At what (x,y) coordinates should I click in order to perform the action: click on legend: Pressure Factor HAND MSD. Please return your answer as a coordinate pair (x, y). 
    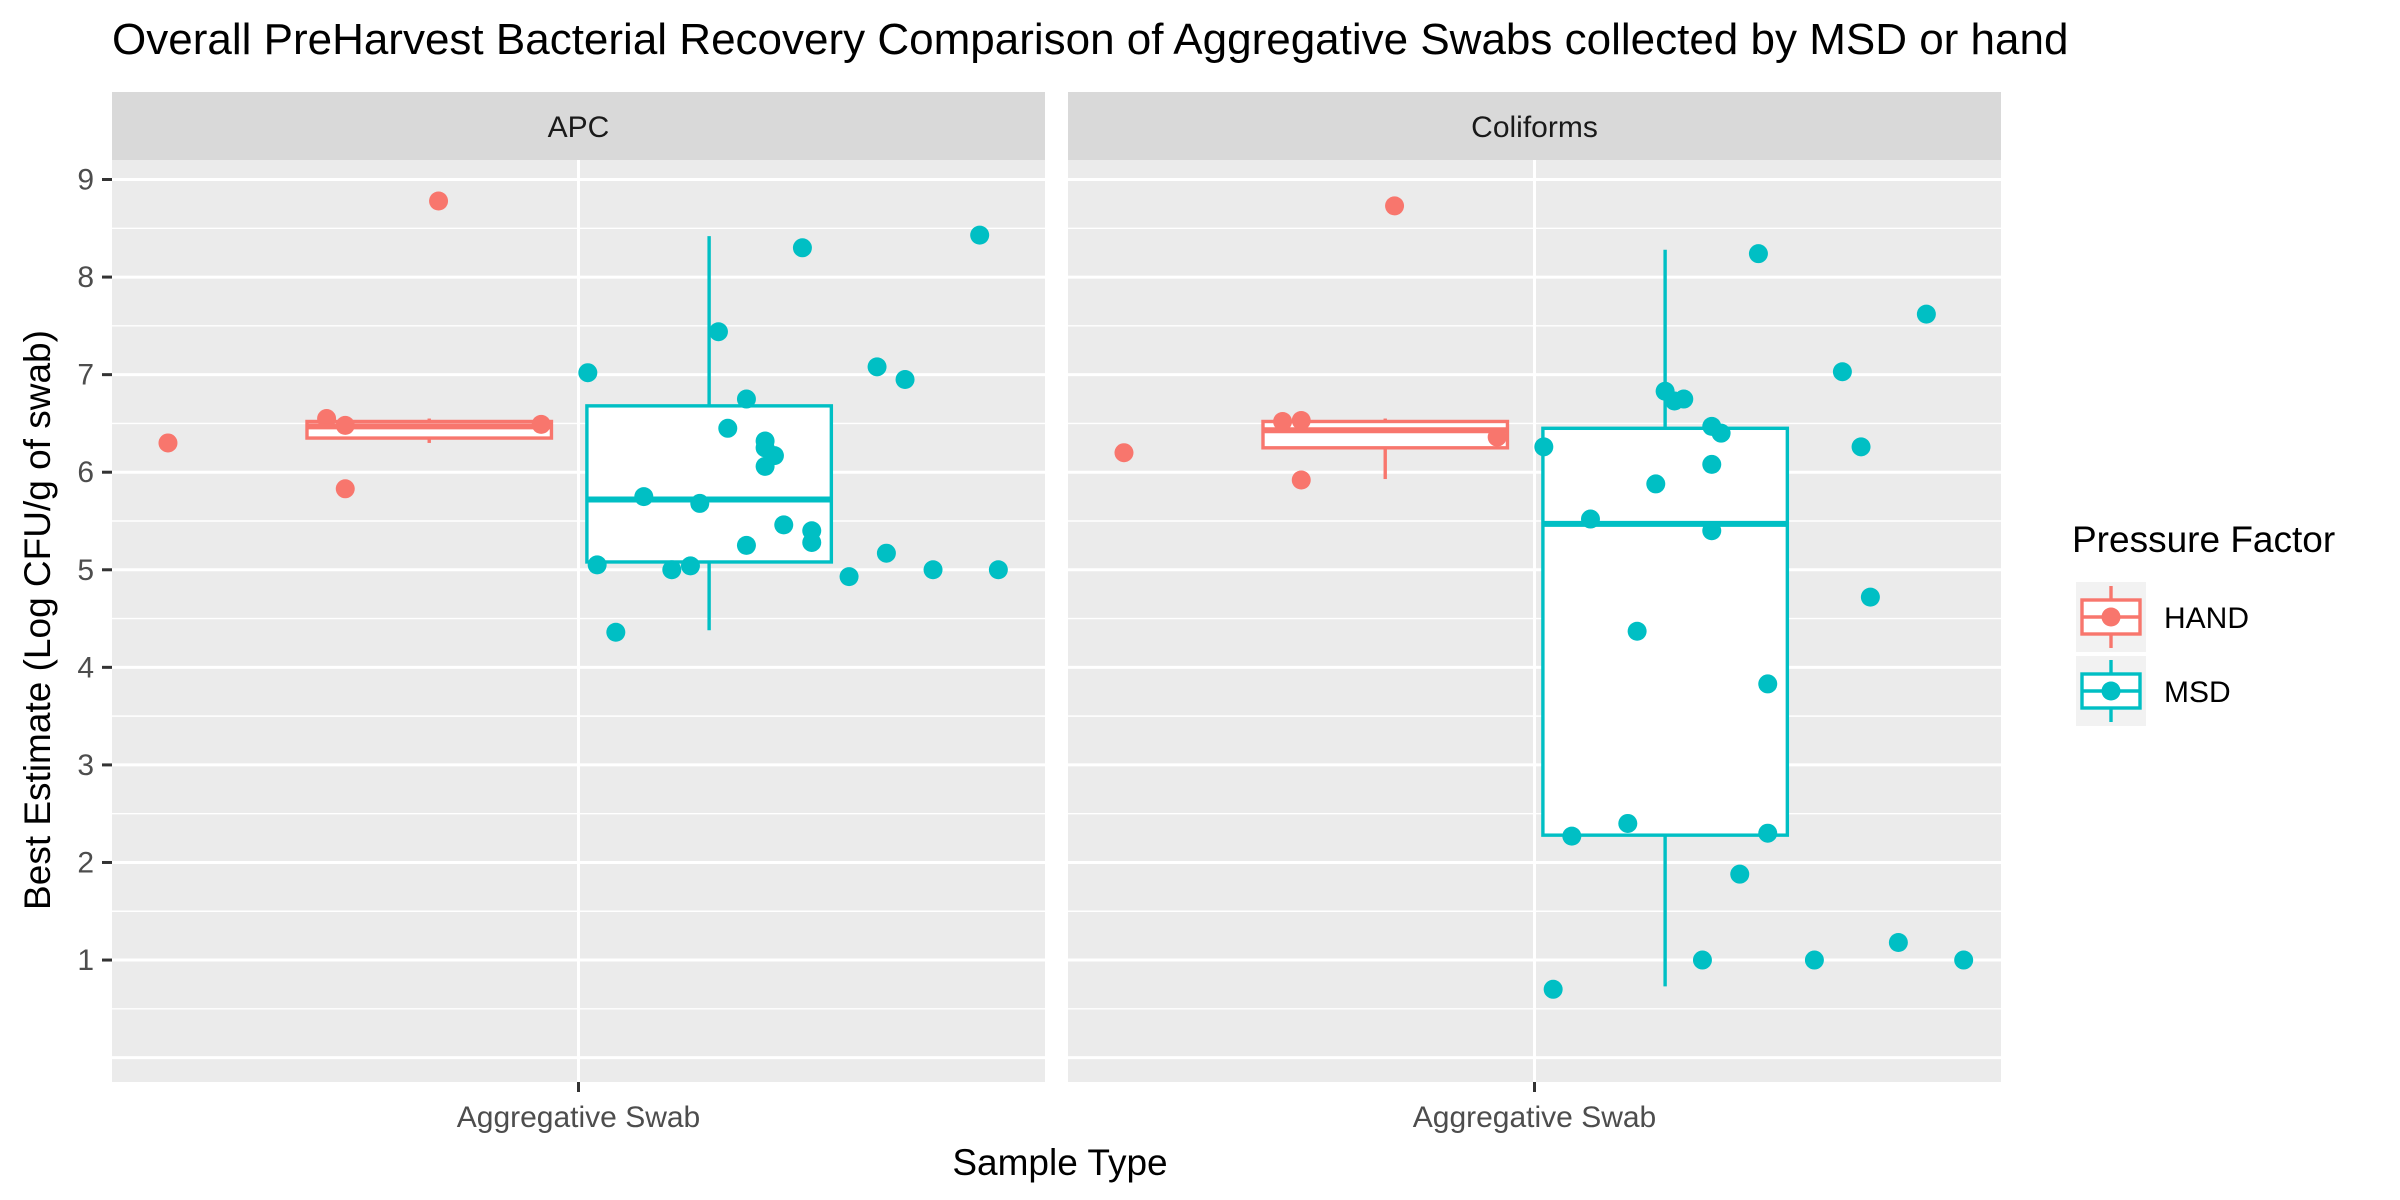
    Looking at the image, I should click on (2203, 622).